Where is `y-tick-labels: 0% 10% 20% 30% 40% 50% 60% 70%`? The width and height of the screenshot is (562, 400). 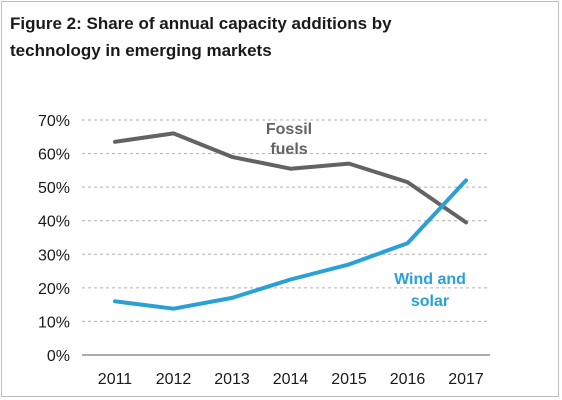
y-tick-labels: 0% 10% 20% 30% 40% 50% 60% 70% is located at coordinates (54, 239).